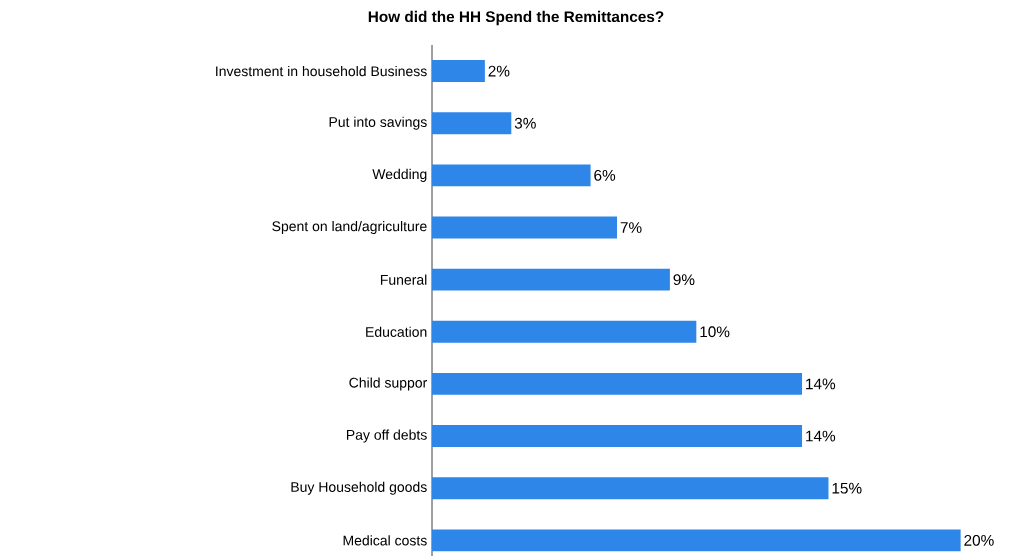  Describe the element at coordinates (715, 332) in the screenshot. I see `data-label: 10%` at that location.